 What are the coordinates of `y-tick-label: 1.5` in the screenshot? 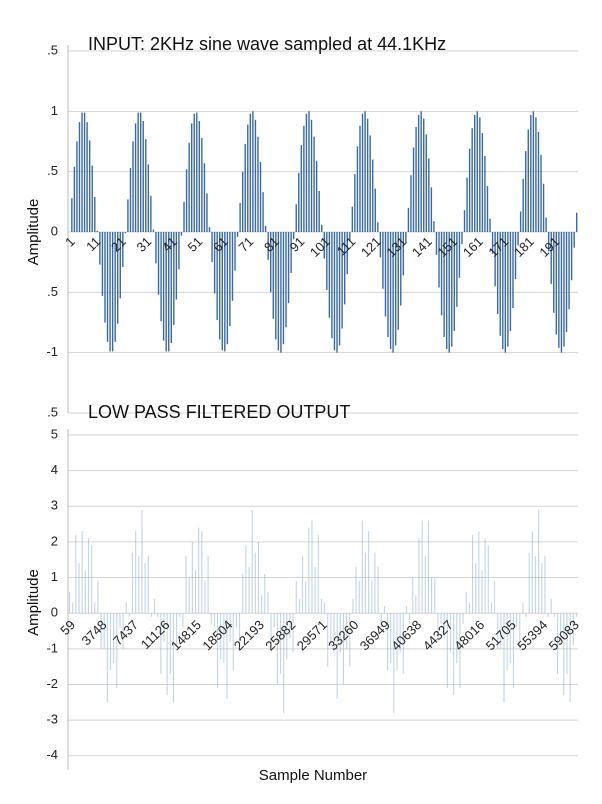 It's located at (49, 49).